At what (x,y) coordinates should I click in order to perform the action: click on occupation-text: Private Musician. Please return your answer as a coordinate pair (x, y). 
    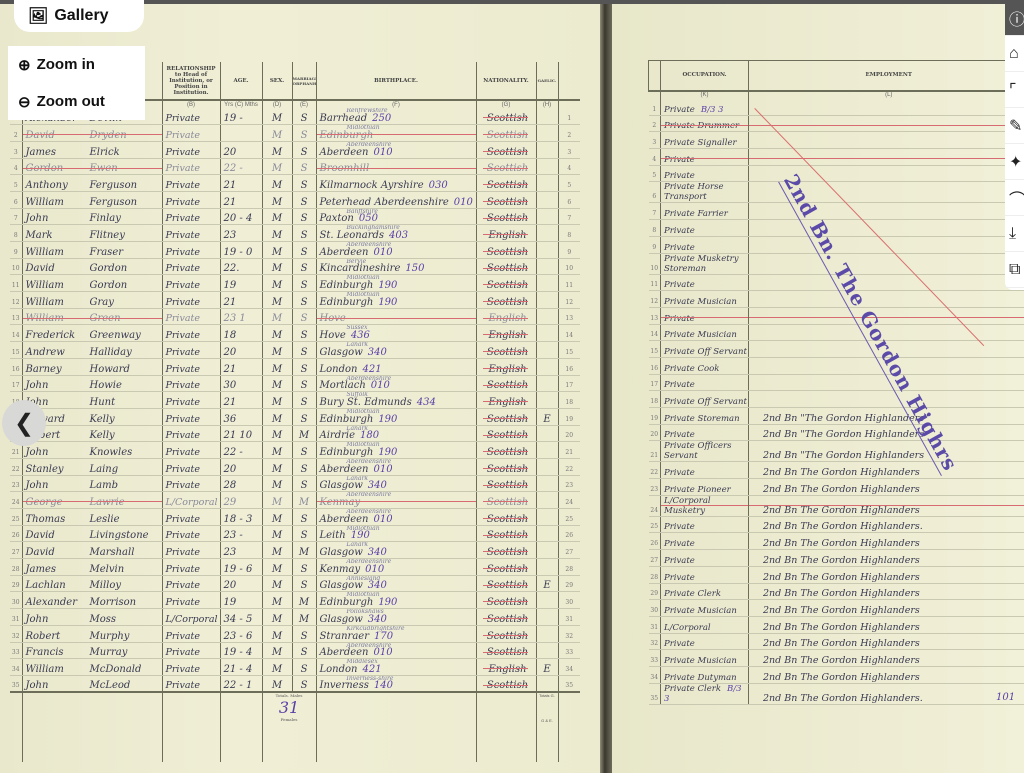
    Looking at the image, I should click on (700, 301).